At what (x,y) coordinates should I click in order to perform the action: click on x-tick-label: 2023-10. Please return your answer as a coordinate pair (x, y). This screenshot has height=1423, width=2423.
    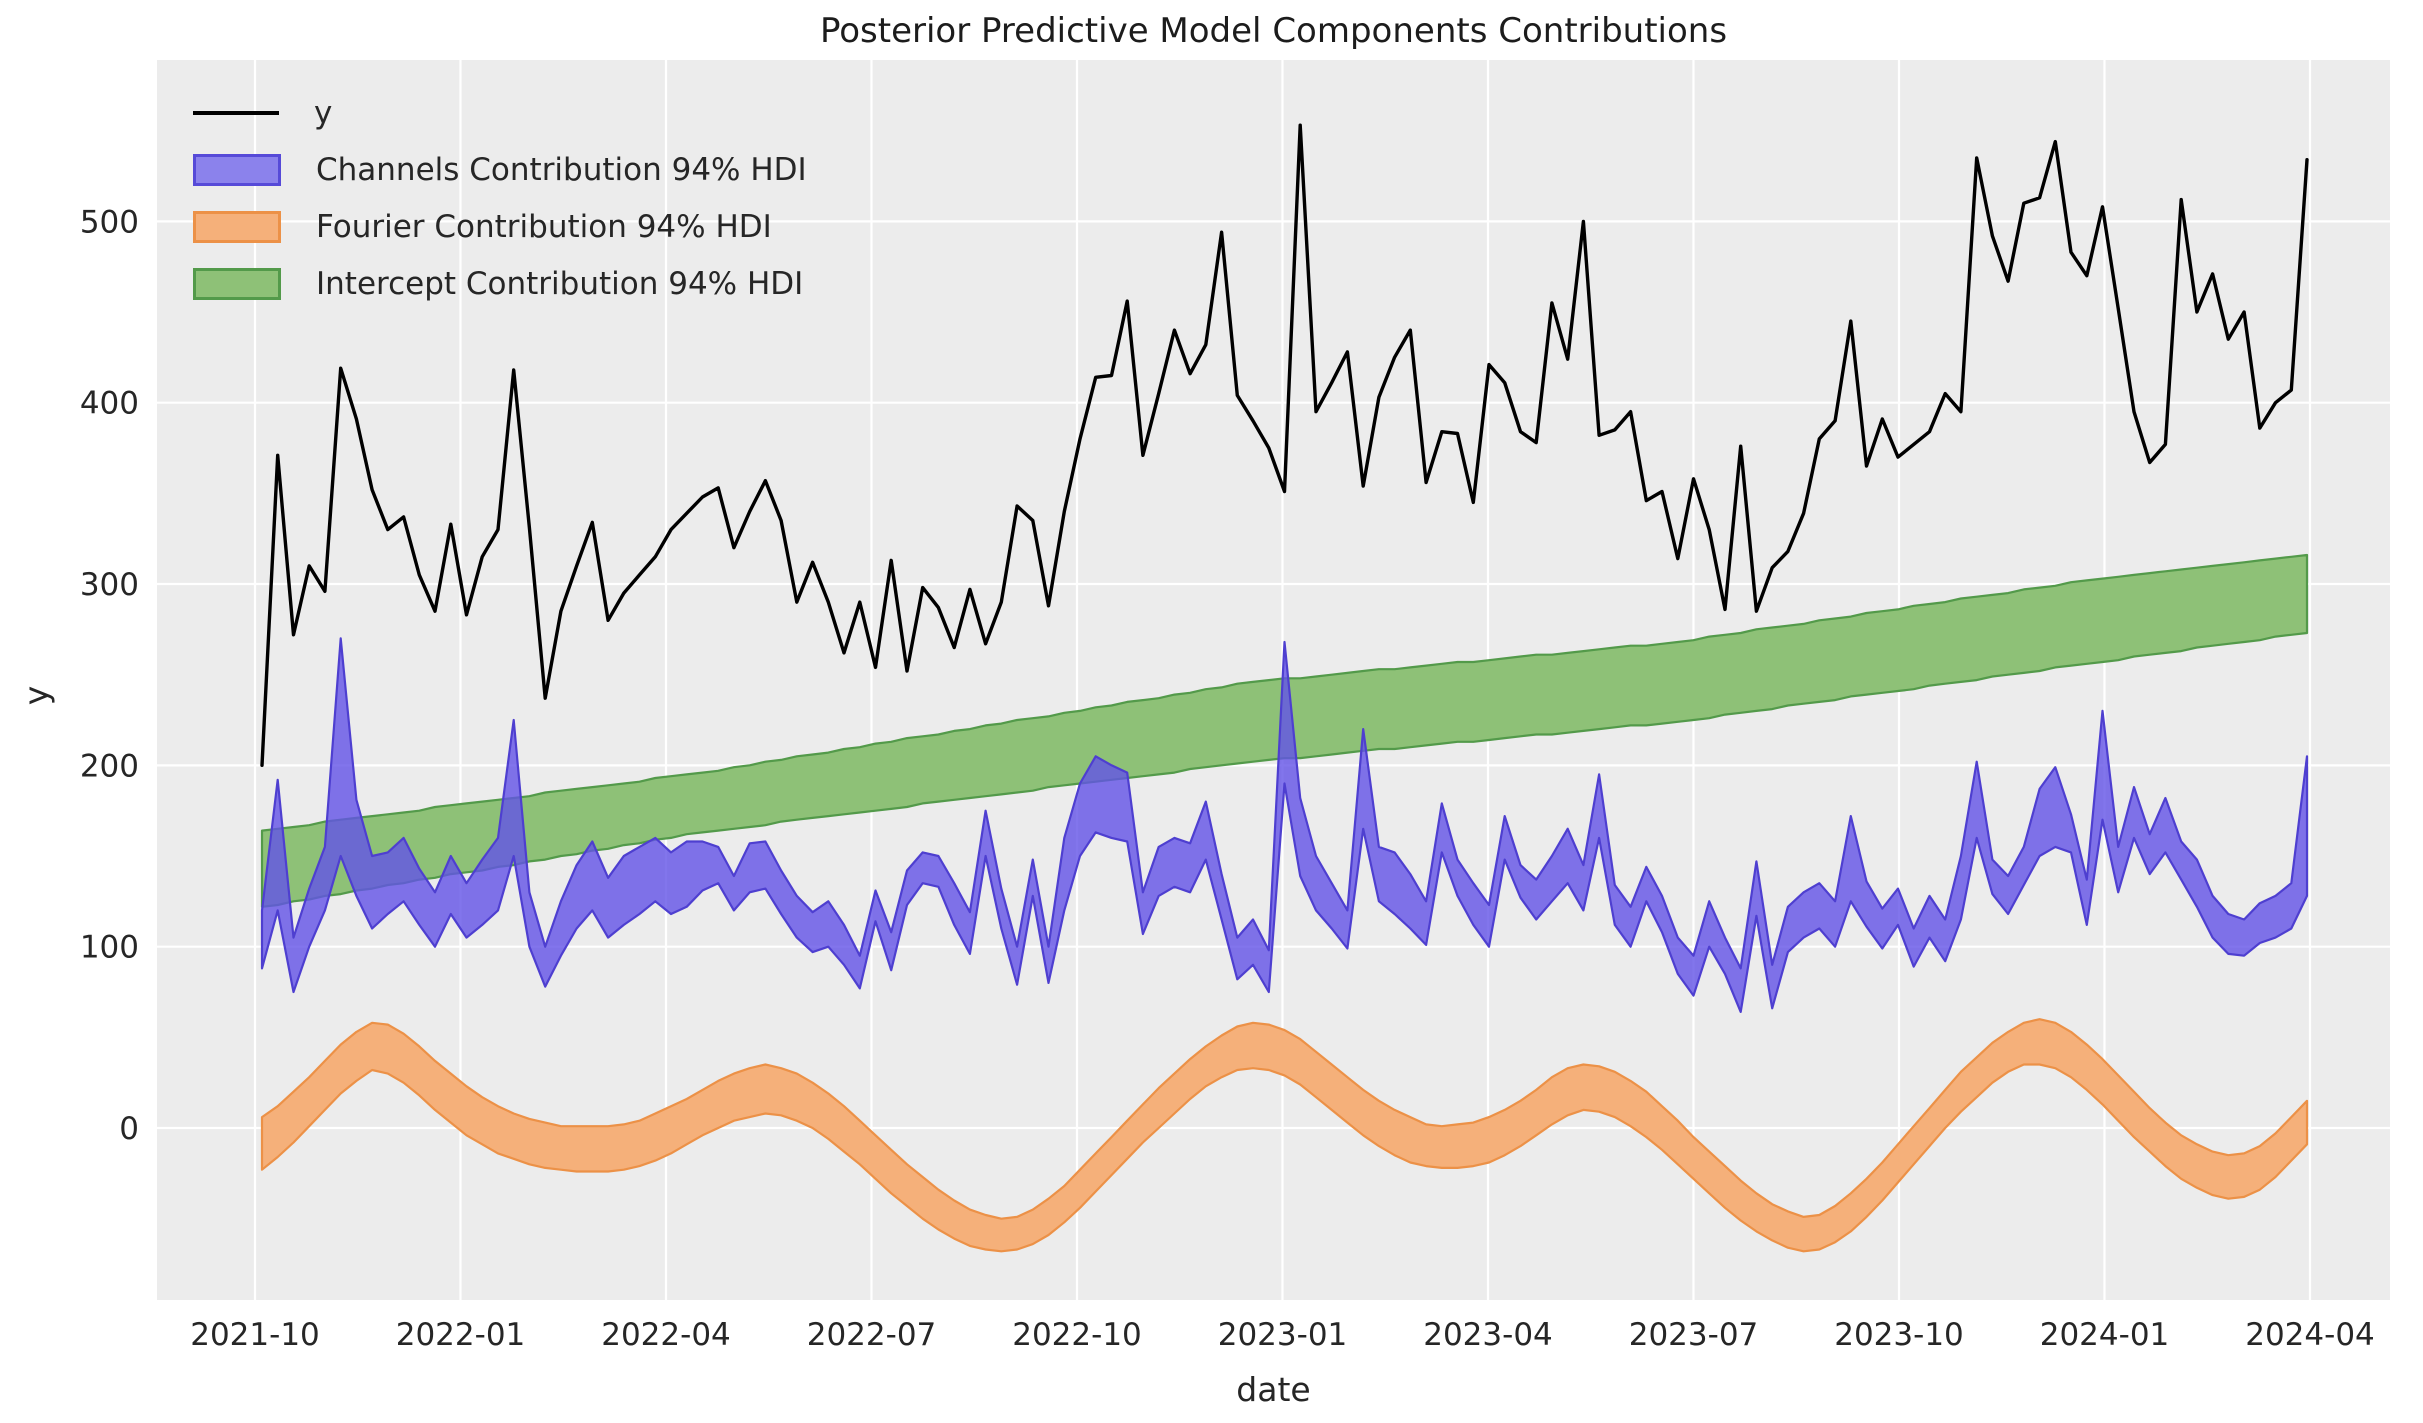
    Looking at the image, I should click on (1899, 1335).